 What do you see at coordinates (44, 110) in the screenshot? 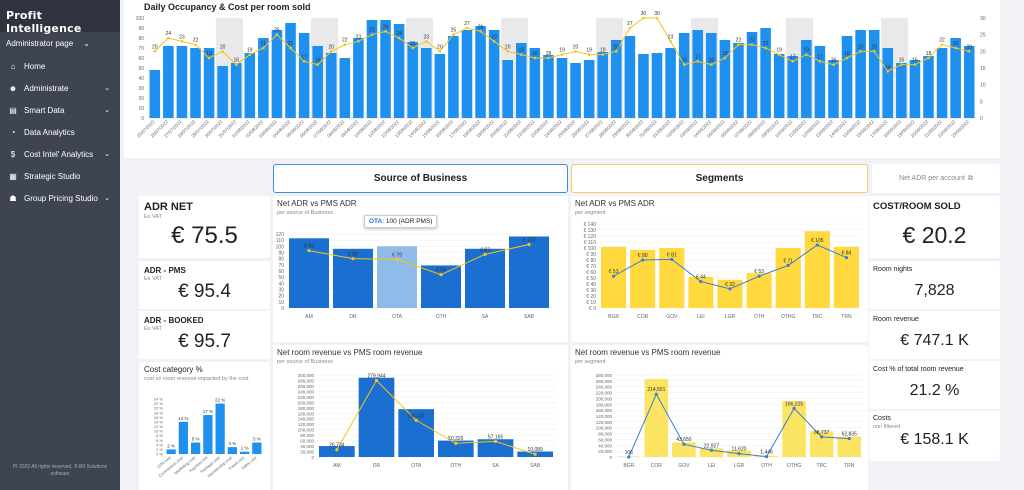
I see `sidebar-item-label: Smart Data` at bounding box center [44, 110].